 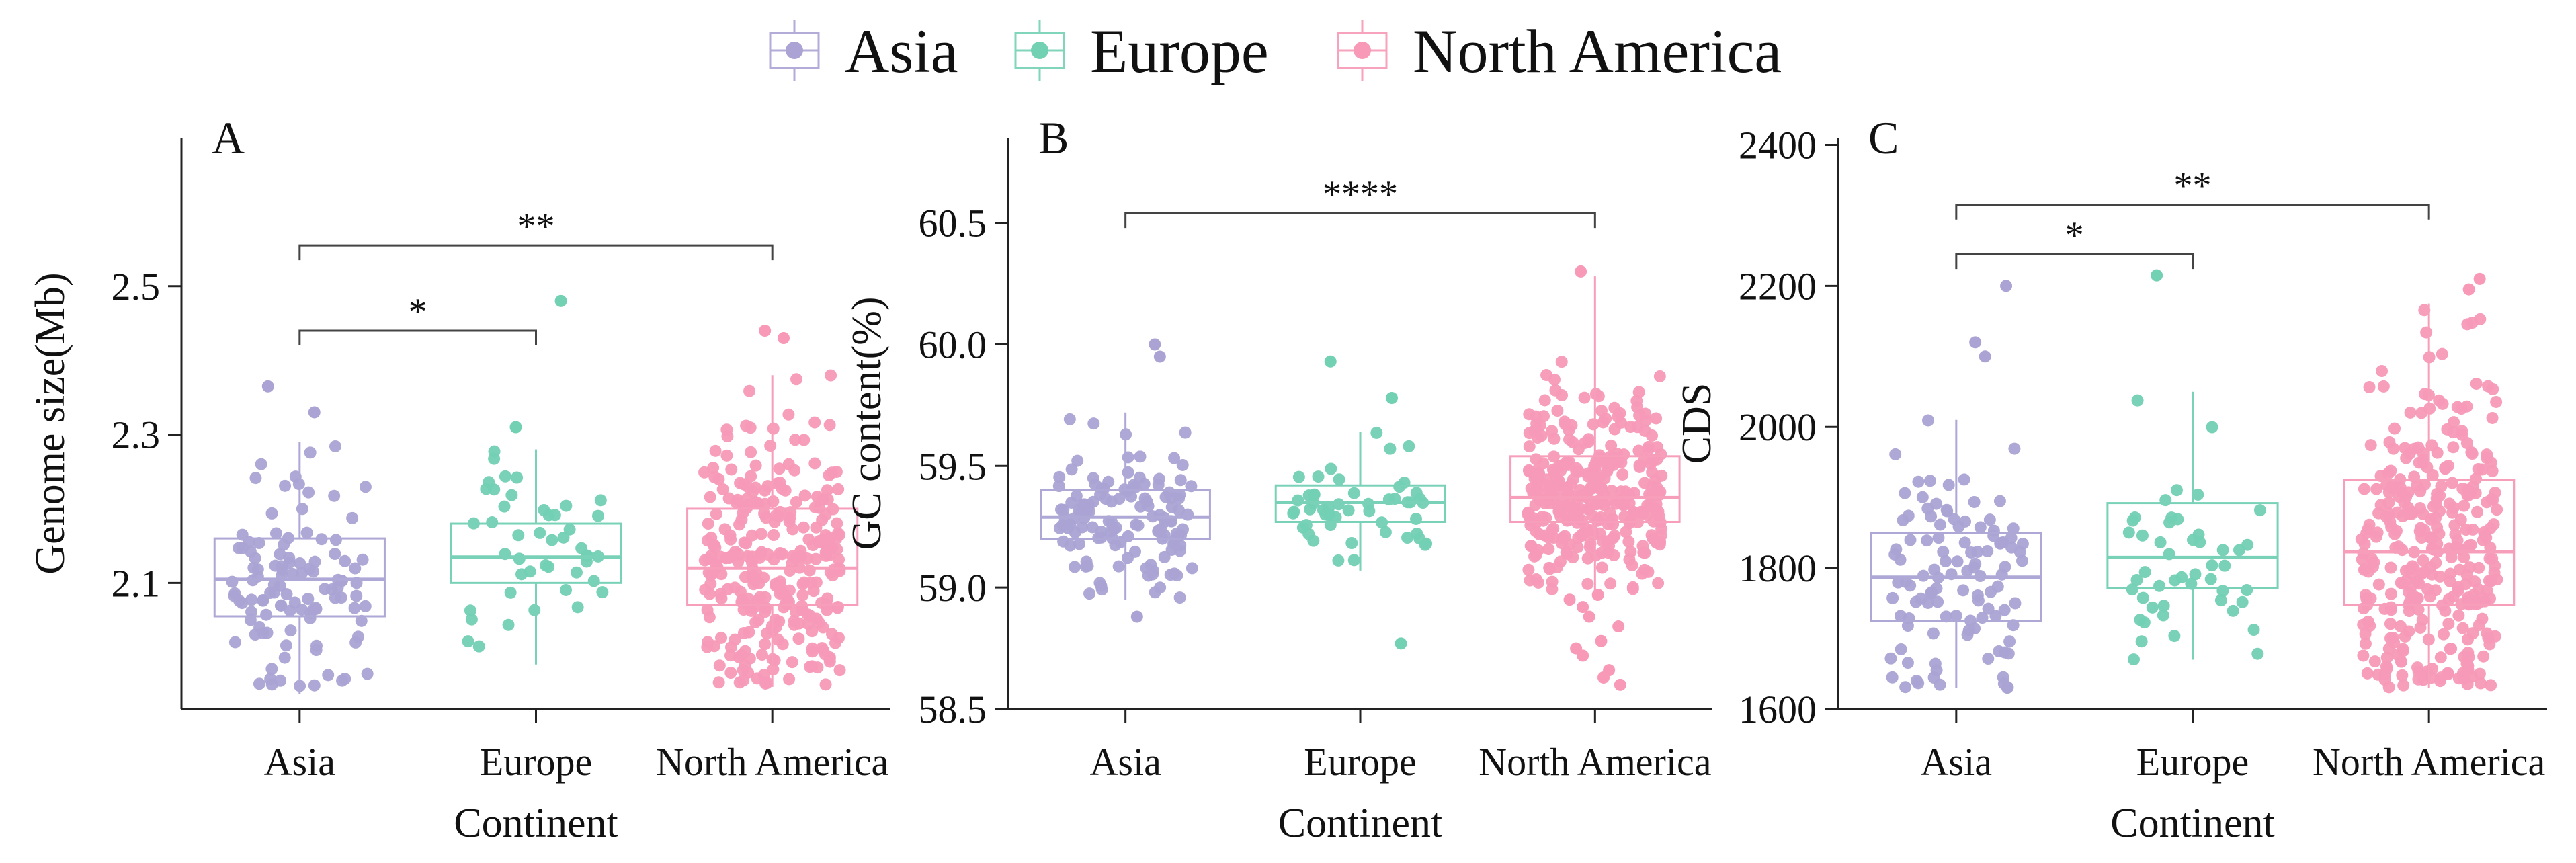 I want to click on panel-label: C, so click(x=1883, y=137).